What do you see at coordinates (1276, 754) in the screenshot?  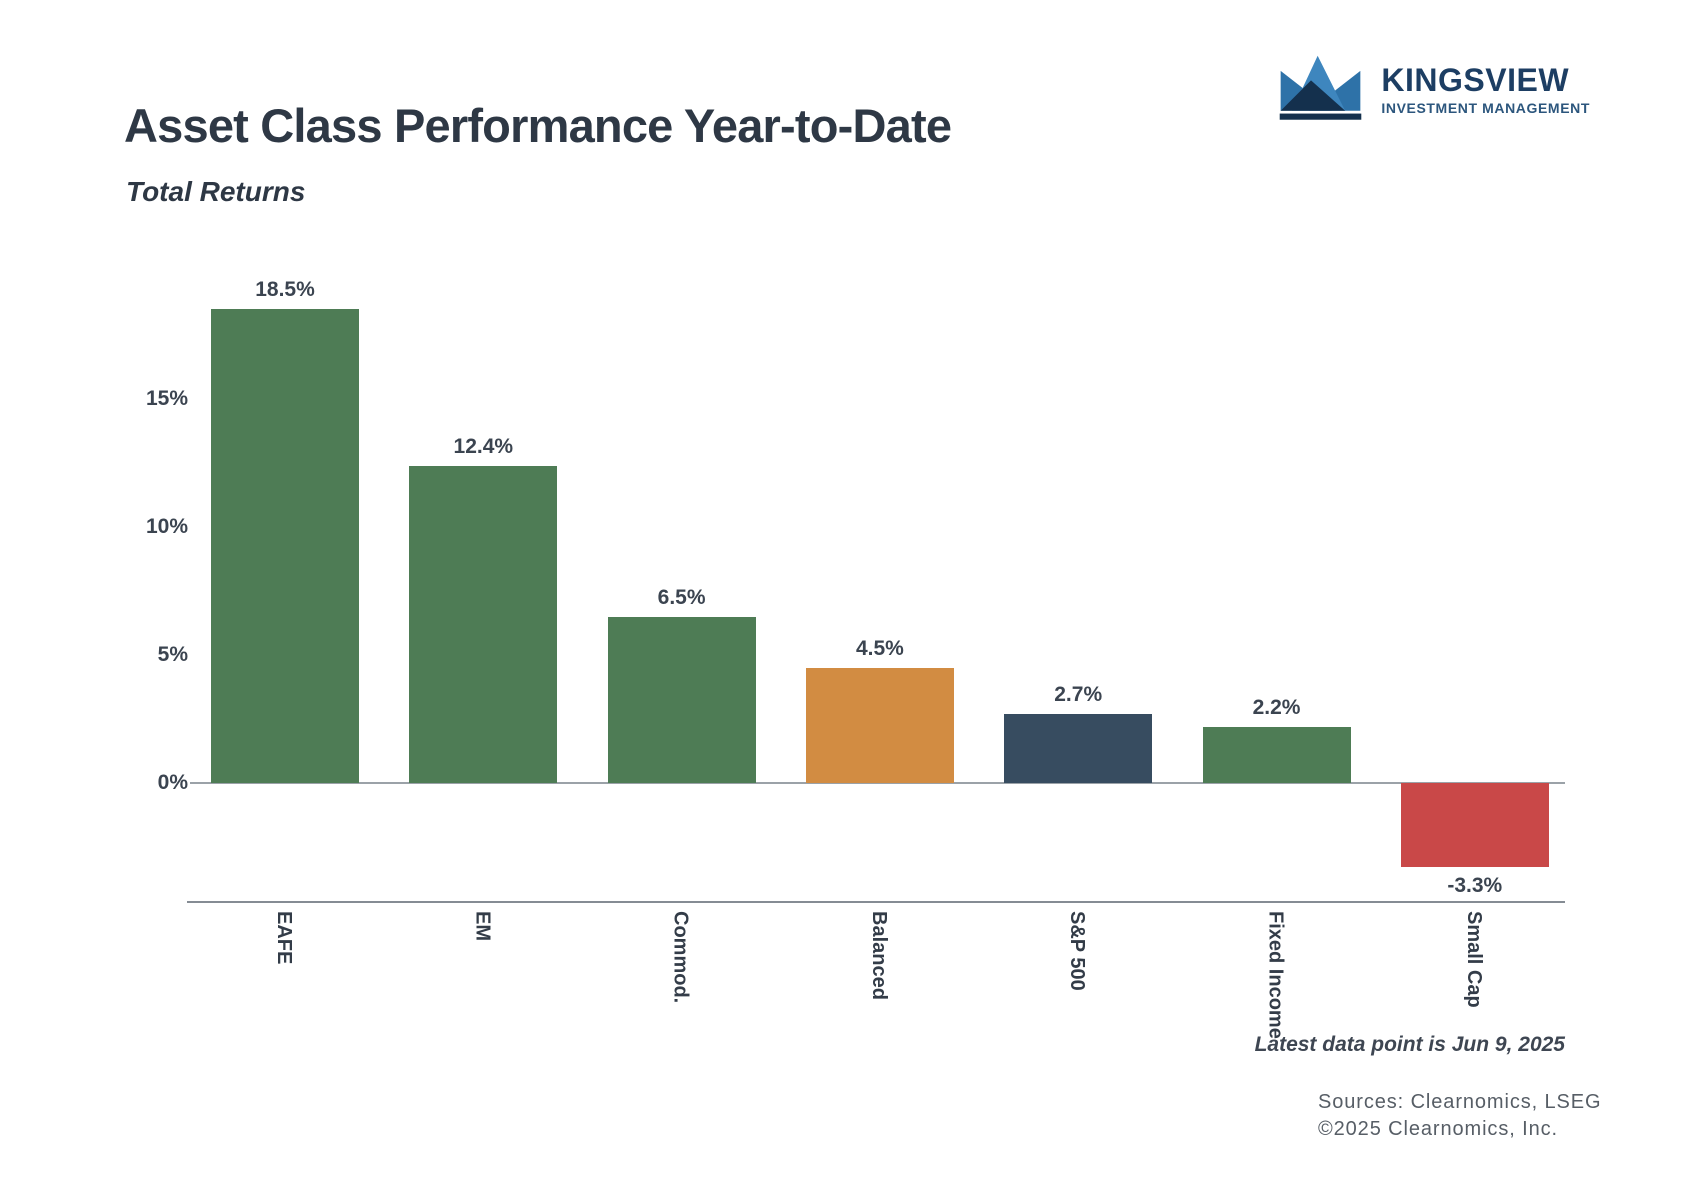 I see `bar-fixed-income` at bounding box center [1276, 754].